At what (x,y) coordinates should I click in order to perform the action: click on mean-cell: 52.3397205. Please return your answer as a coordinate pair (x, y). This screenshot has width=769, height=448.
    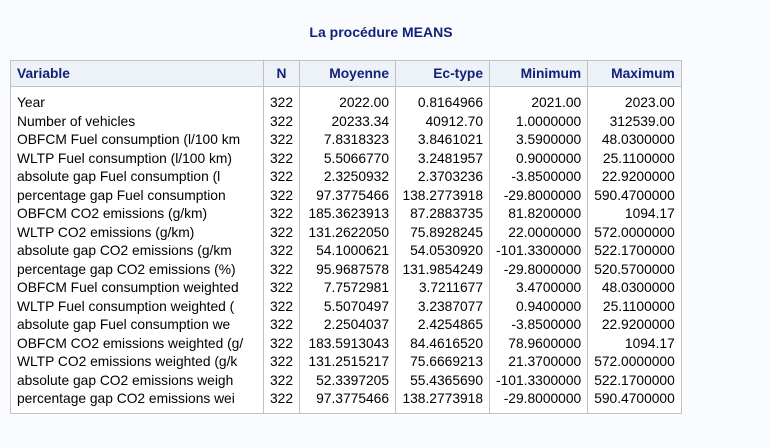
    Looking at the image, I should click on (353, 380).